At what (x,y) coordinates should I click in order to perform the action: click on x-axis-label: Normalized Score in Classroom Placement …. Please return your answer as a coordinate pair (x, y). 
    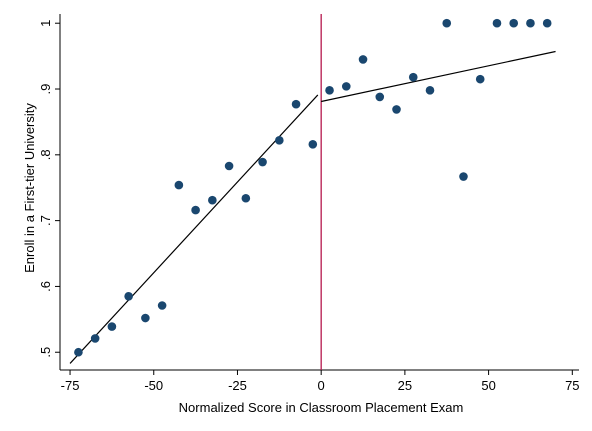
    Looking at the image, I should click on (321, 407).